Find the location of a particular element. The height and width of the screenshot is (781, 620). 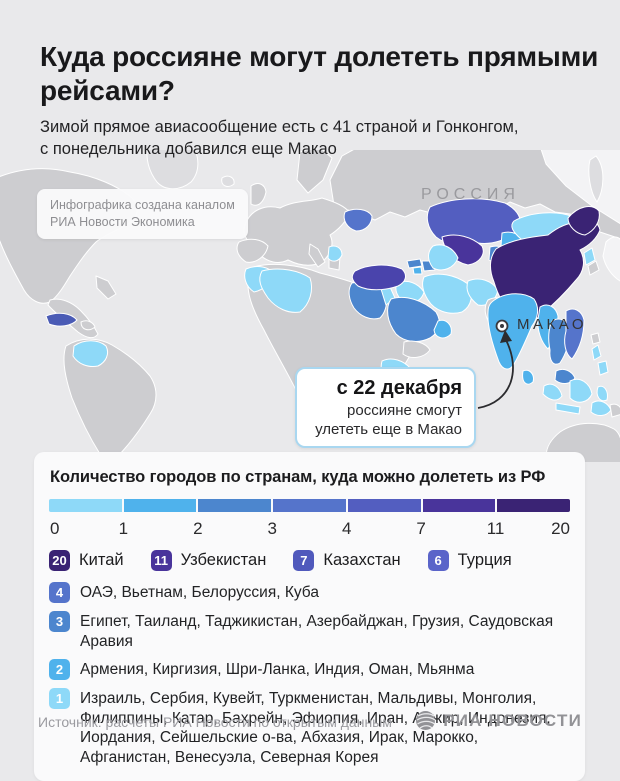

subtitle-line-2: с понедельника добавился еще Макао is located at coordinates (188, 149).